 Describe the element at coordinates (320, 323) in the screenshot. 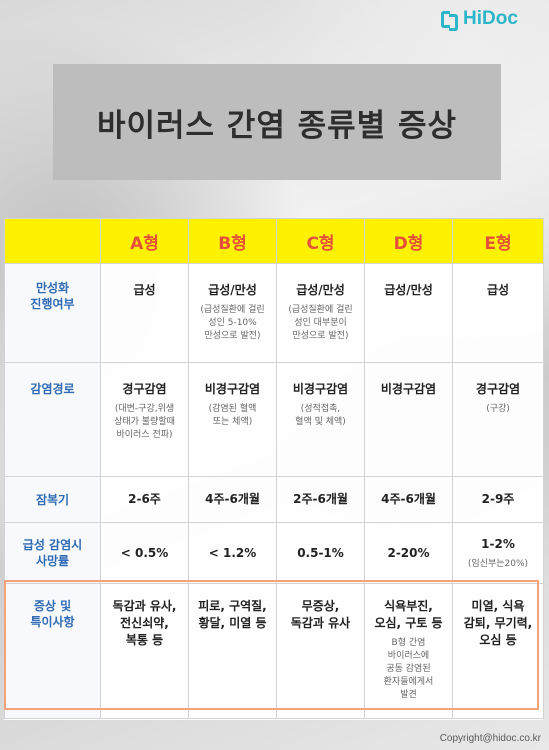

I see `cell-note: (급성질환에 걸린 성인 대부분이 만성으로 발전)` at that location.